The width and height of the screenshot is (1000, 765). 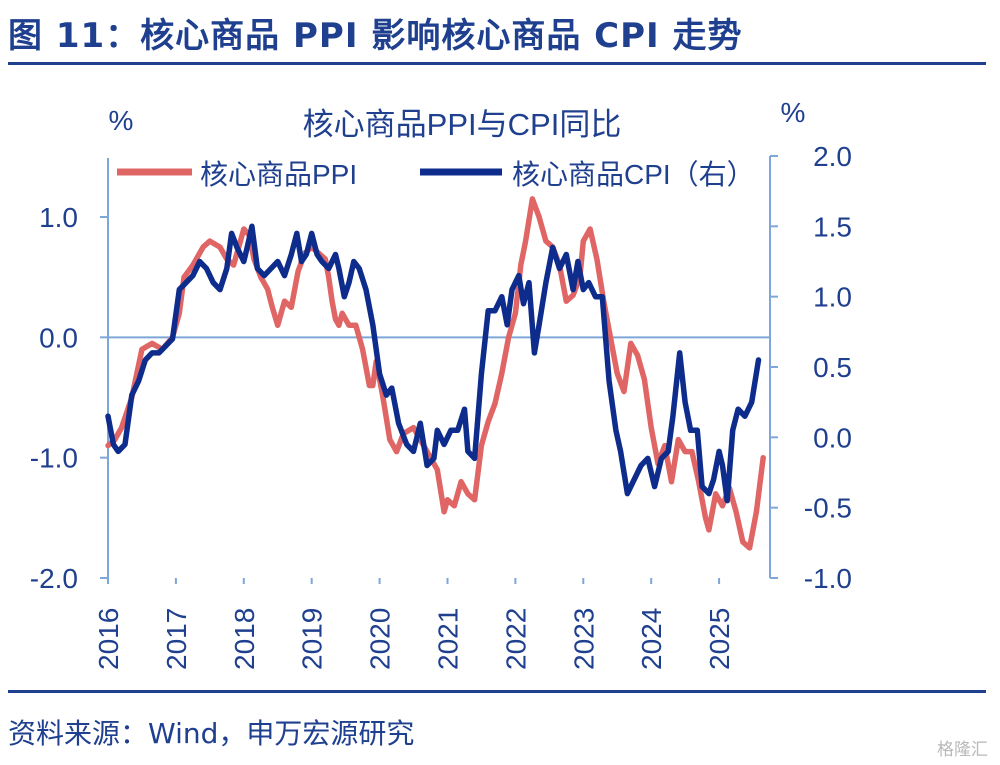 I want to click on figure-title: 图 11：核心商品 PPI 影响核心商品 CPI 走势, so click(x=375, y=36).